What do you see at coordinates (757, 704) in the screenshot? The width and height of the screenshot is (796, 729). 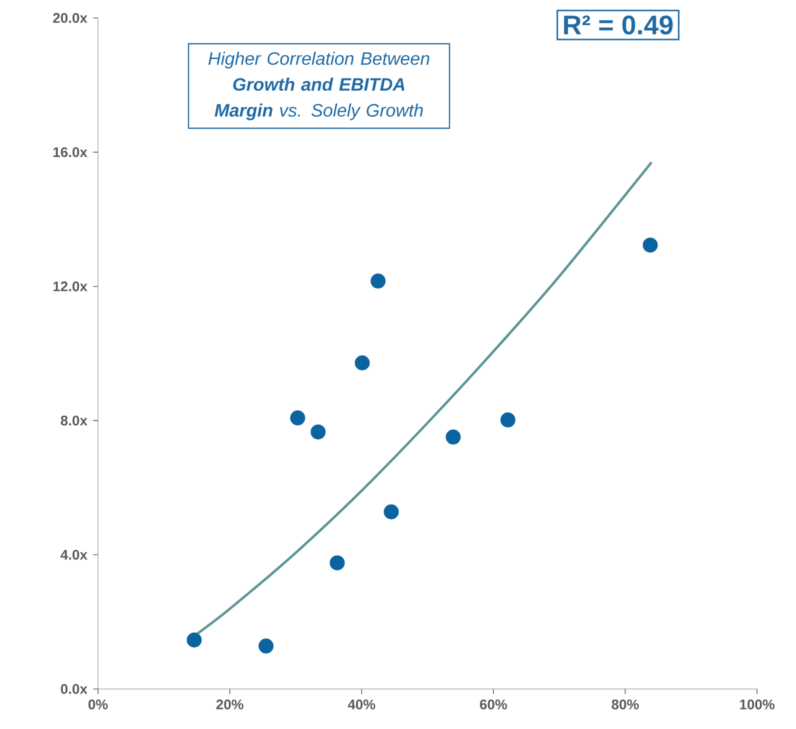 I see `x-tick-label: 100%` at bounding box center [757, 704].